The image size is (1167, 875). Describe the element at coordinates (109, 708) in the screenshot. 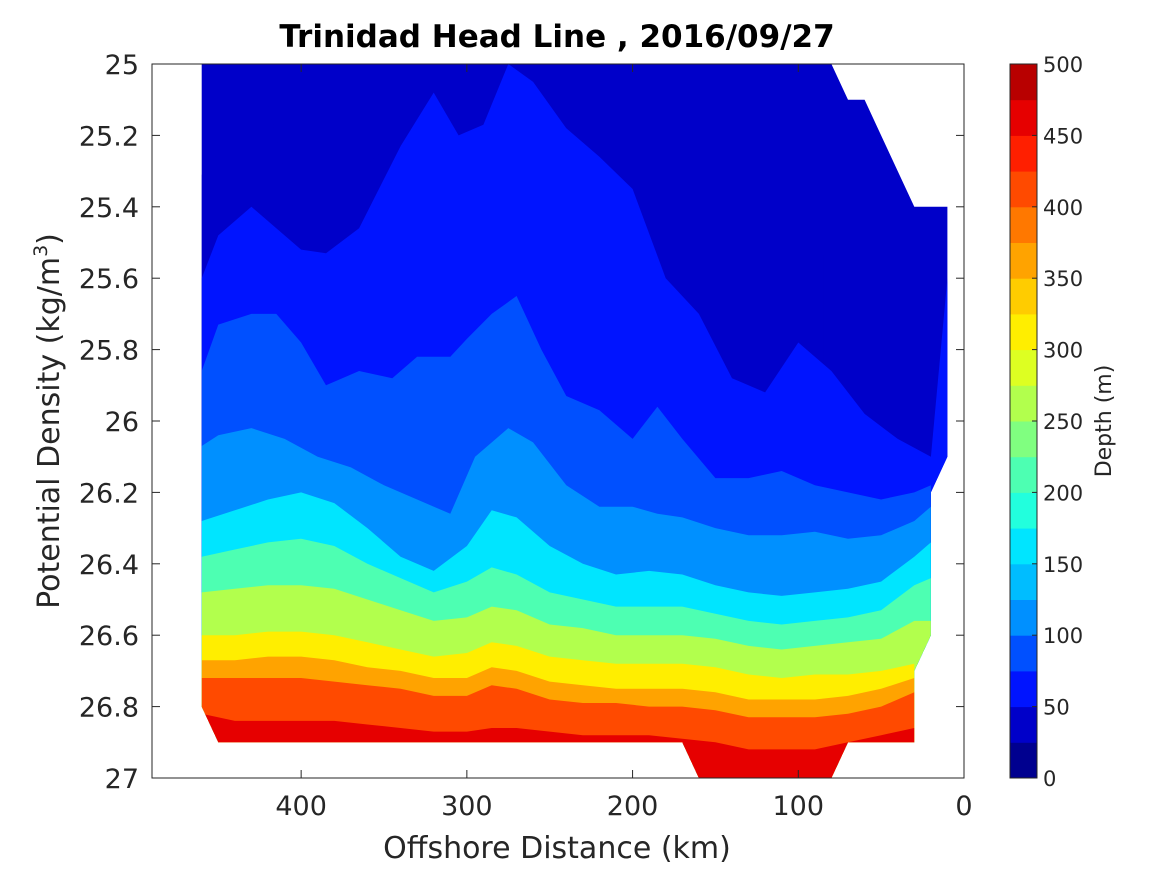

I see `y-tick-label: 26.8` at that location.